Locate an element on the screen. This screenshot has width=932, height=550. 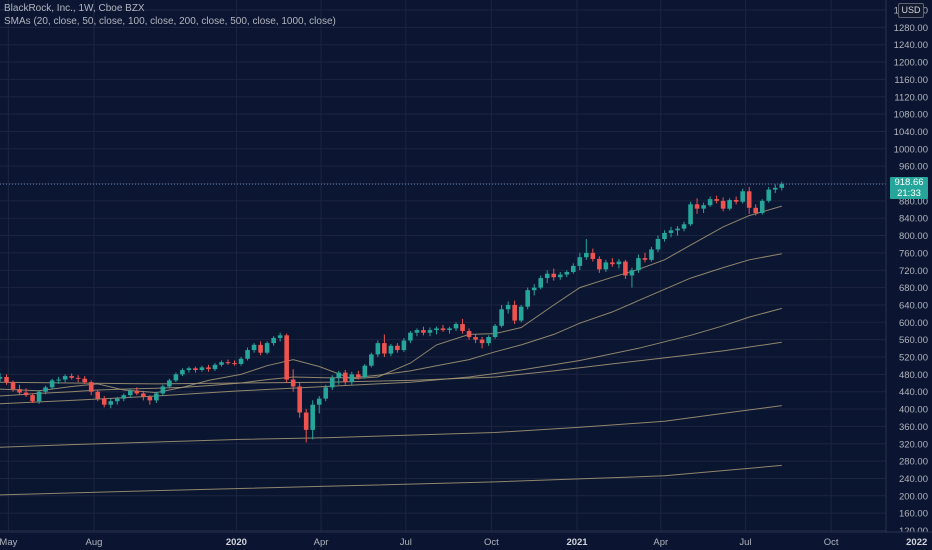
currency-button: USD is located at coordinates (911, 10).